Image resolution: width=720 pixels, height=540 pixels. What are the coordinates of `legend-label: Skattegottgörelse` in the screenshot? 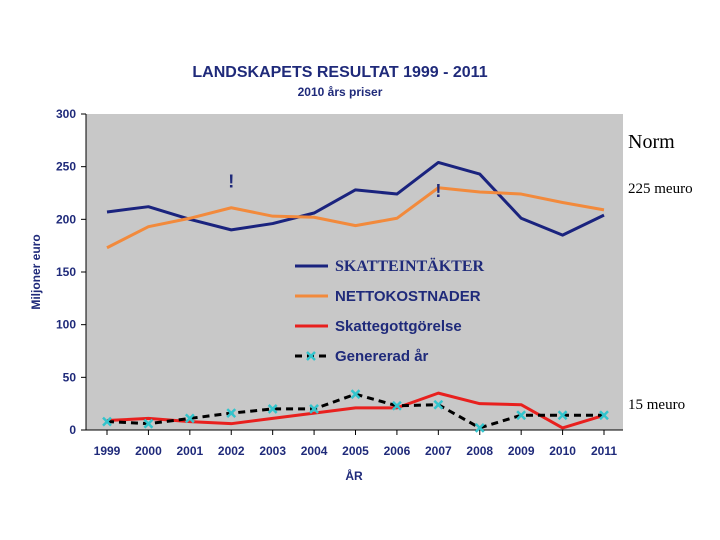 It's located at (398, 326).